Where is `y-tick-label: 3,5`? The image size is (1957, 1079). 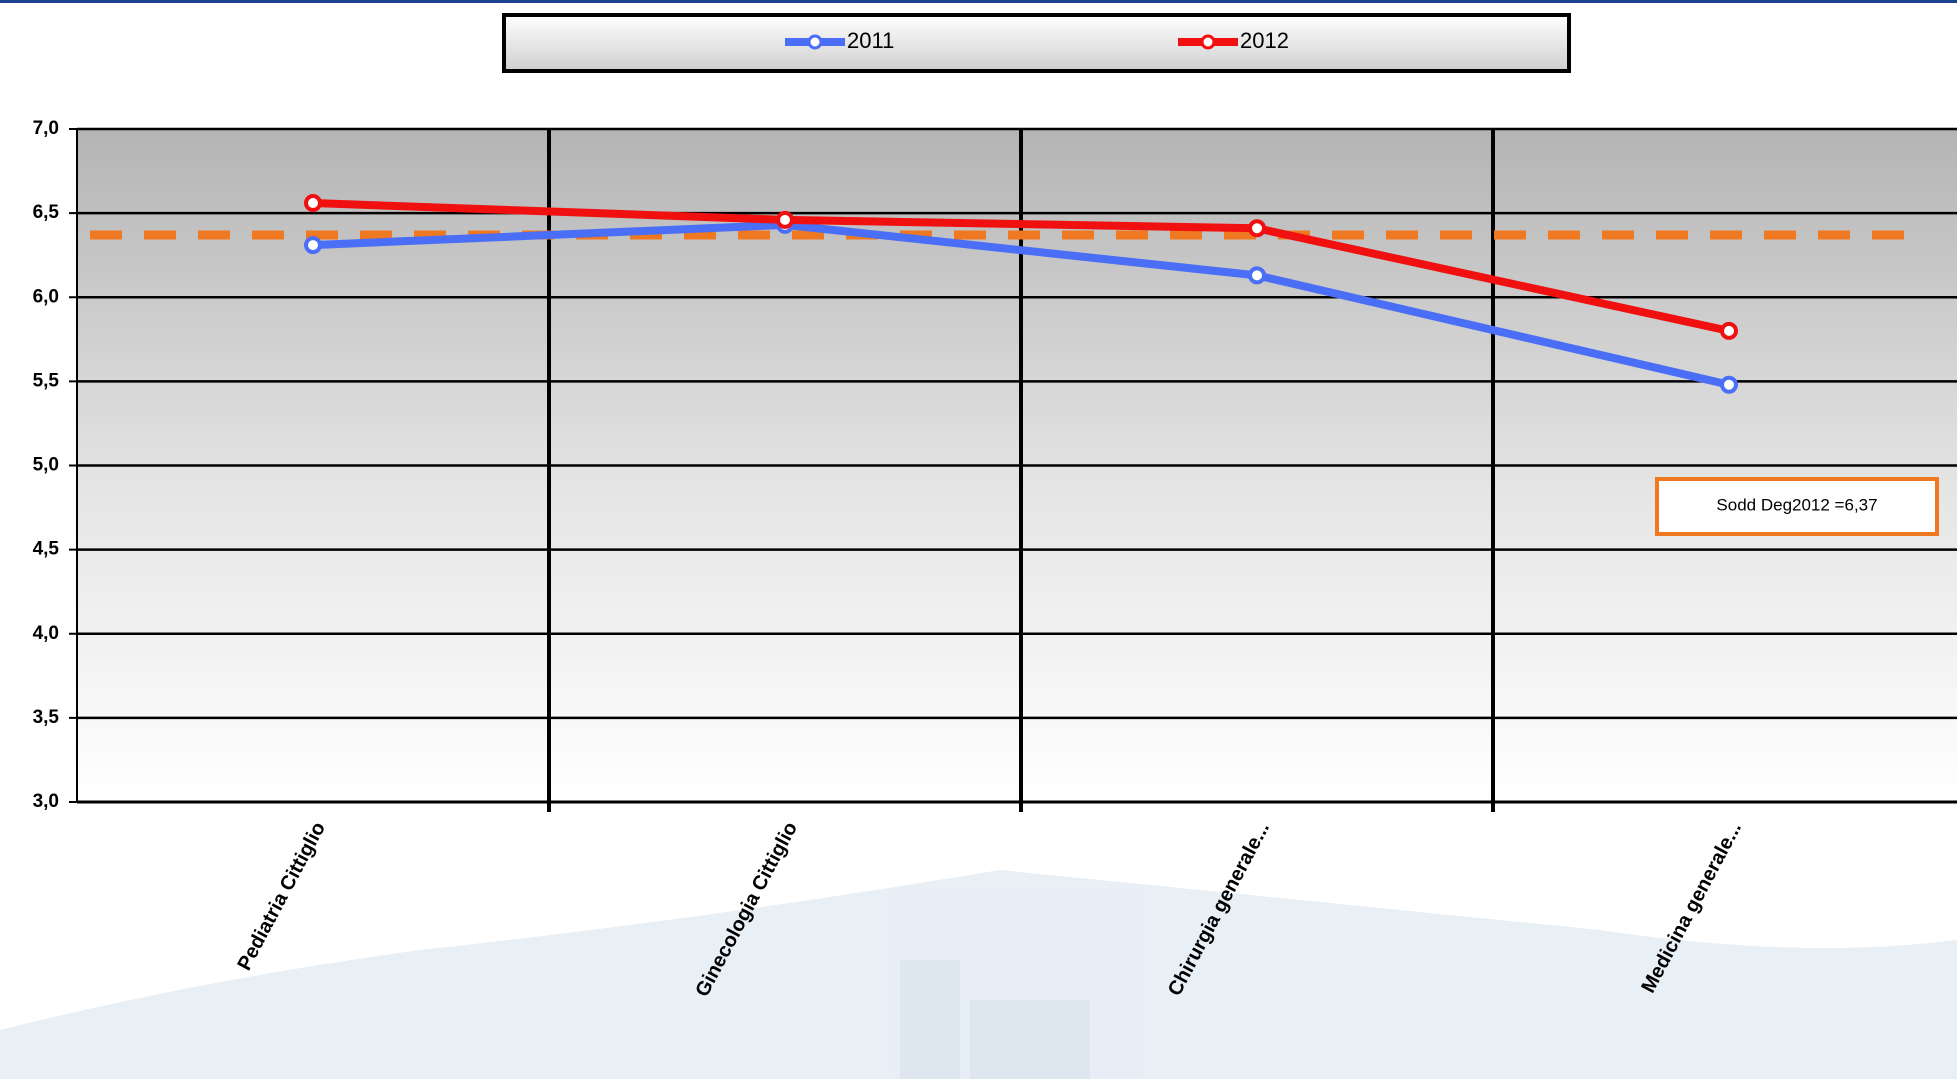 y-tick-label: 3,5 is located at coordinates (46, 717).